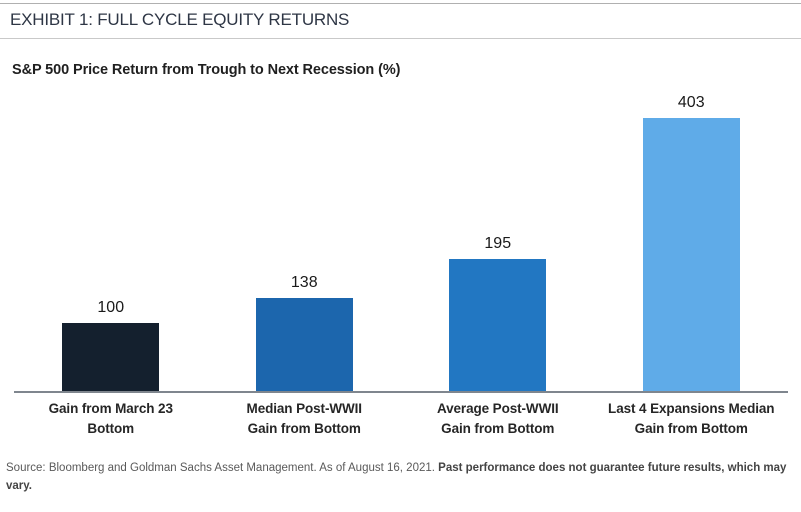 The image size is (801, 512). What do you see at coordinates (111, 418) in the screenshot?
I see `category-label: Gain from March 23 Bottom` at bounding box center [111, 418].